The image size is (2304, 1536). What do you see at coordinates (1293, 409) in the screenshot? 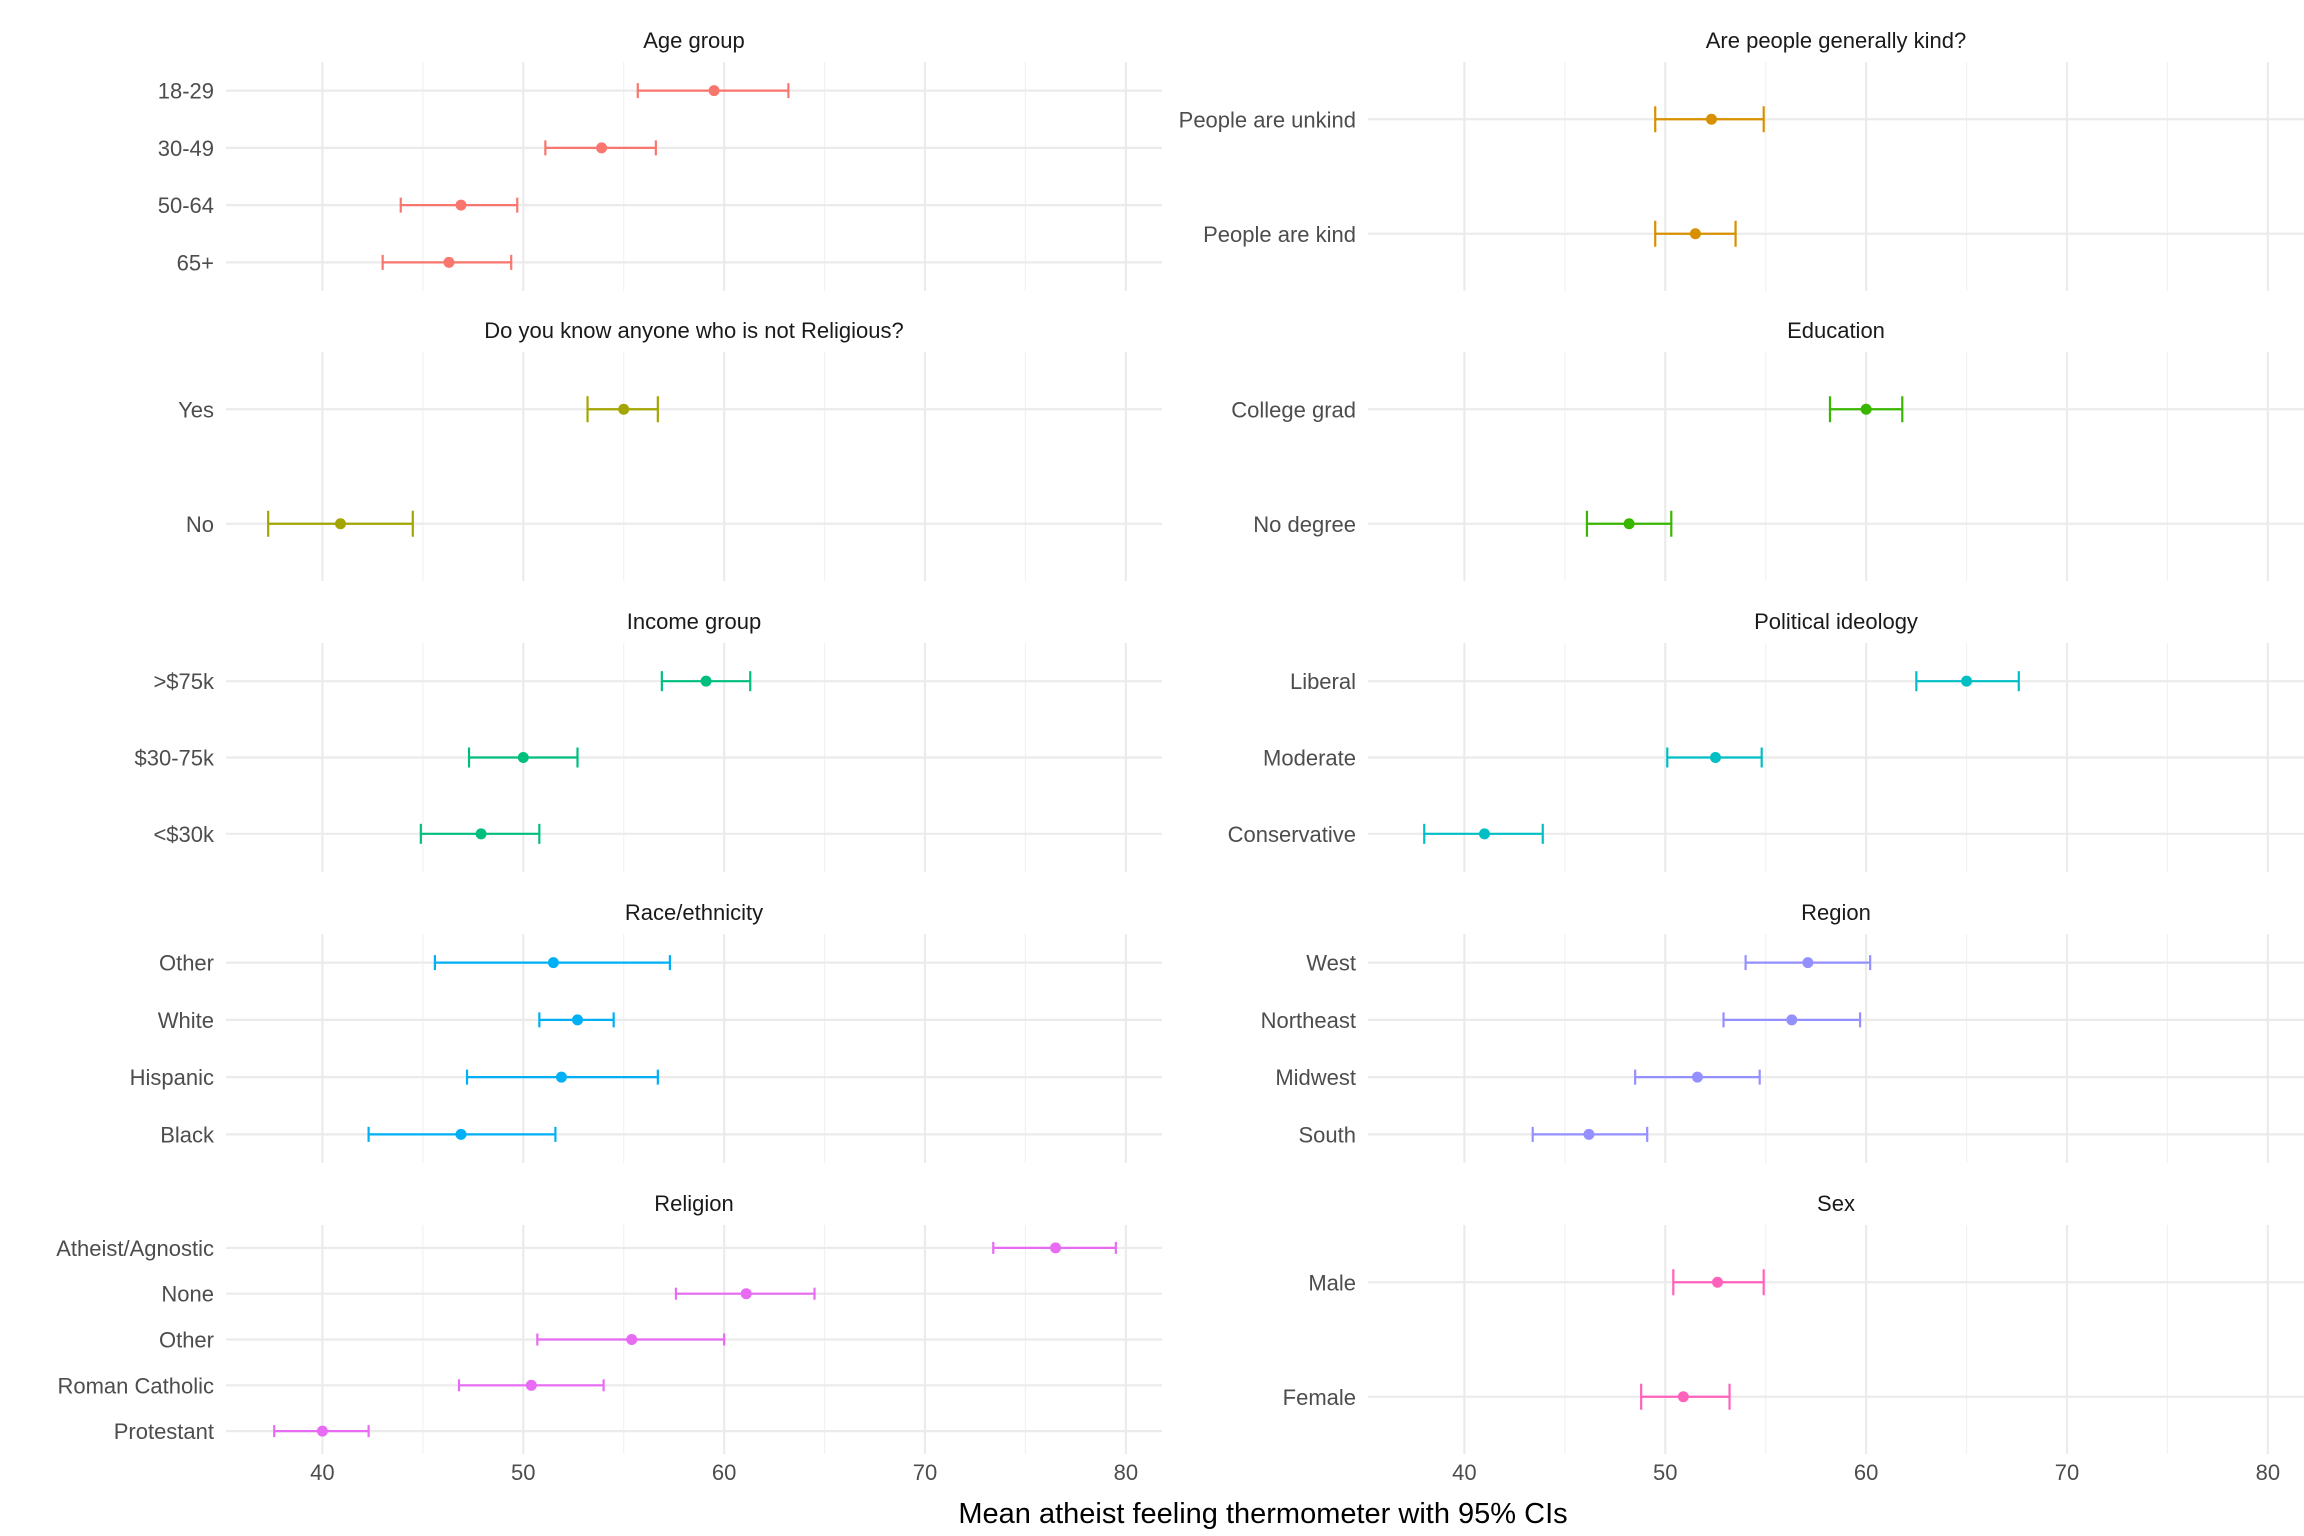
I see `category-label: College grad` at bounding box center [1293, 409].